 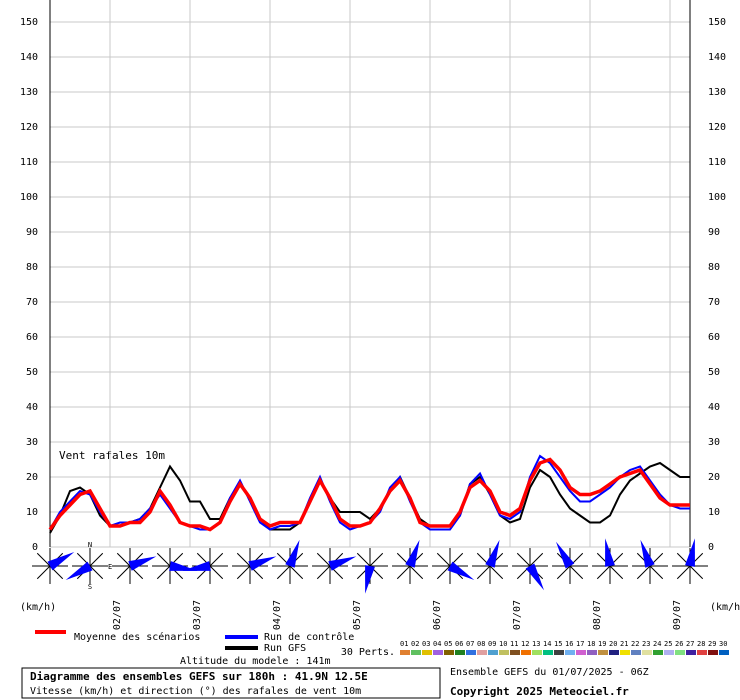 I want to click on x-tick-label: 09/07, so click(x=677, y=615).